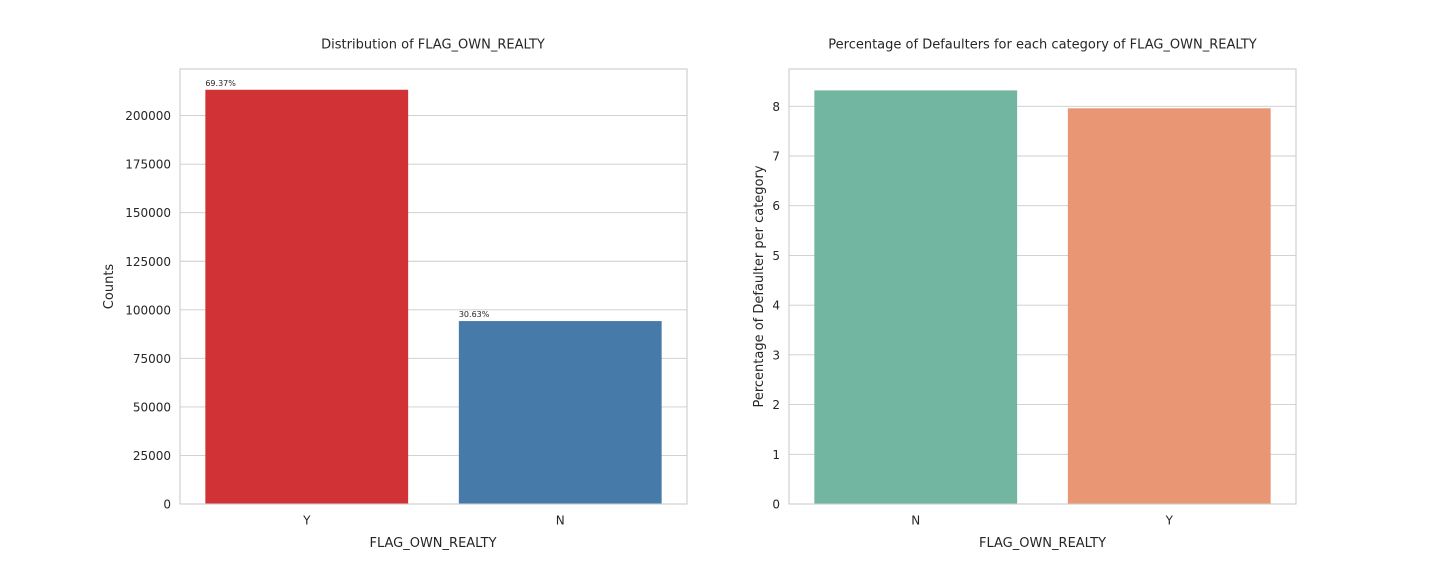 This screenshot has height=576, width=1440. What do you see at coordinates (474, 314) in the screenshot?
I see `bar-data-label: 30.63%` at bounding box center [474, 314].